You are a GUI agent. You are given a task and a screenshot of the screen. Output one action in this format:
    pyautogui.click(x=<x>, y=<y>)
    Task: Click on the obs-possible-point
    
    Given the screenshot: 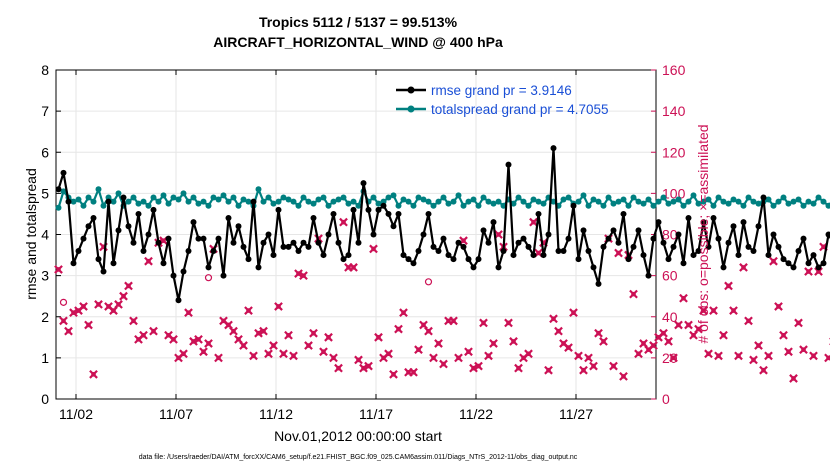 What is the action you would take?
    pyautogui.click(x=428, y=282)
    